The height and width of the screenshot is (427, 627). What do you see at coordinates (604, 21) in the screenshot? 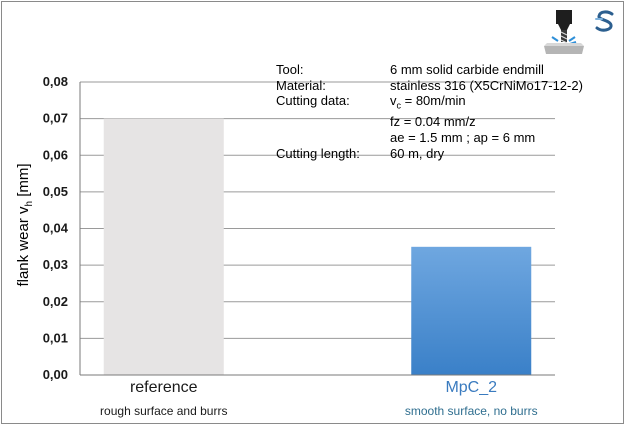
I see `company-logo-icon` at bounding box center [604, 21].